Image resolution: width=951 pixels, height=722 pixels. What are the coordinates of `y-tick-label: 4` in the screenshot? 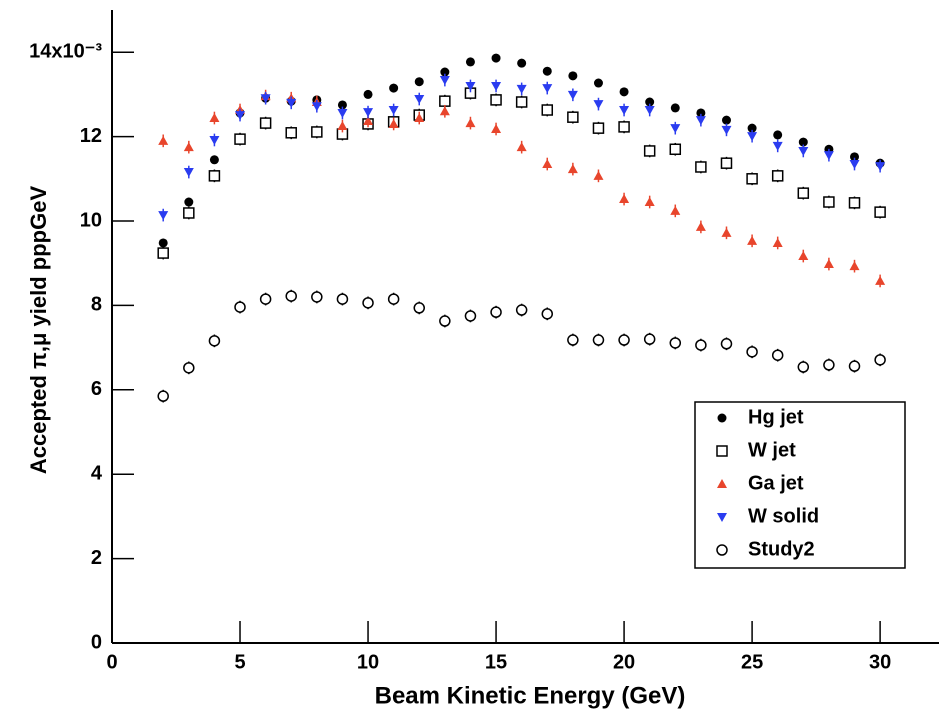 It's located at (97, 473).